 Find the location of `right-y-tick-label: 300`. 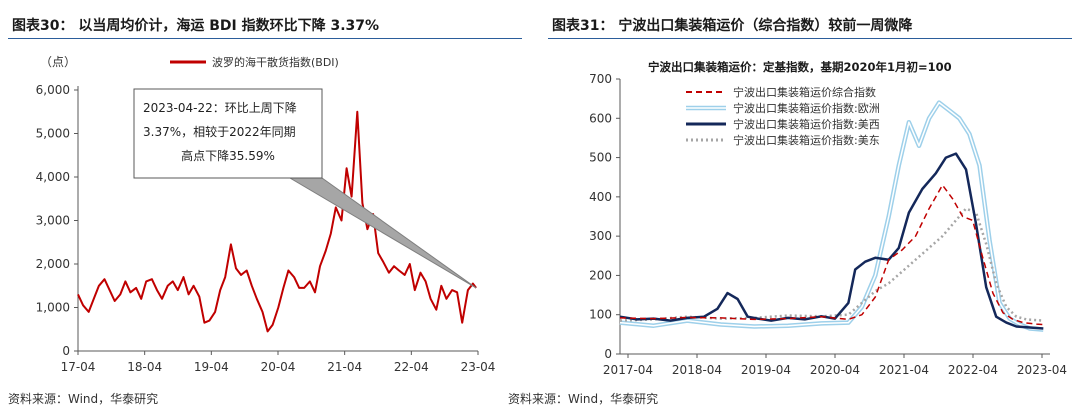

right-y-tick-label: 300 is located at coordinates (600, 236).